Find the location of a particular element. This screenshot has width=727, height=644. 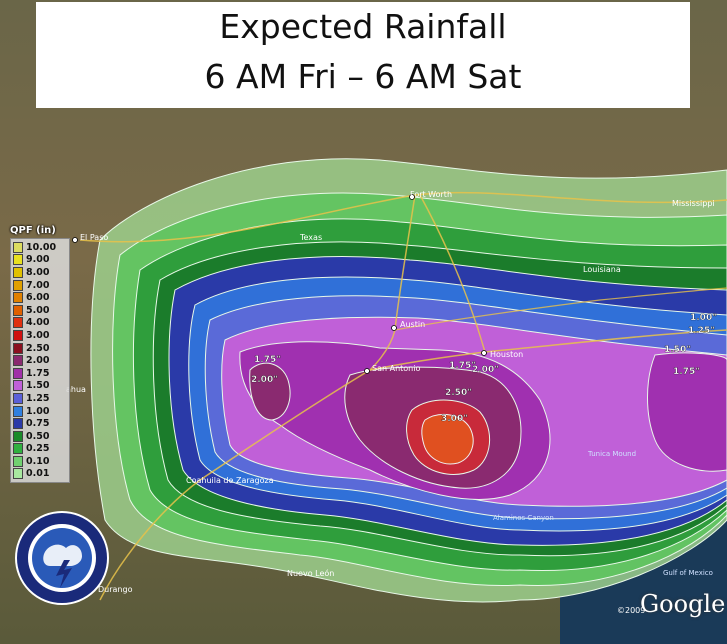

city-marker-el-paso is located at coordinates (75, 240).